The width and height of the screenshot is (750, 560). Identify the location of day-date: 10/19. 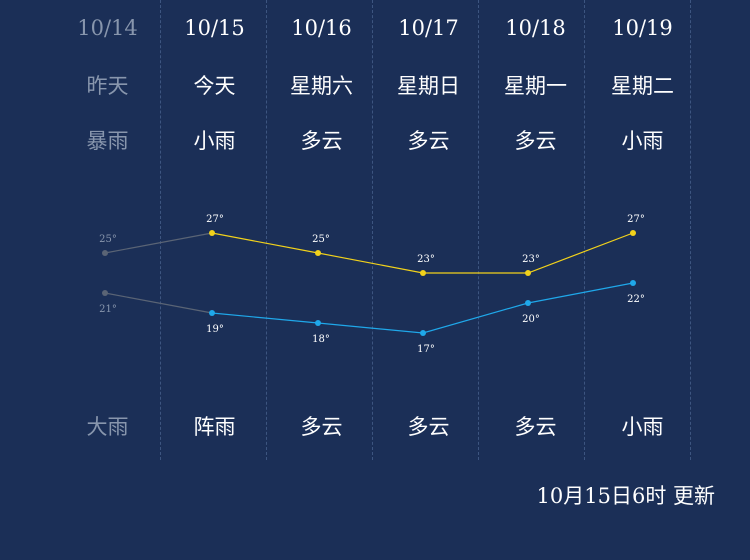
(642, 28).